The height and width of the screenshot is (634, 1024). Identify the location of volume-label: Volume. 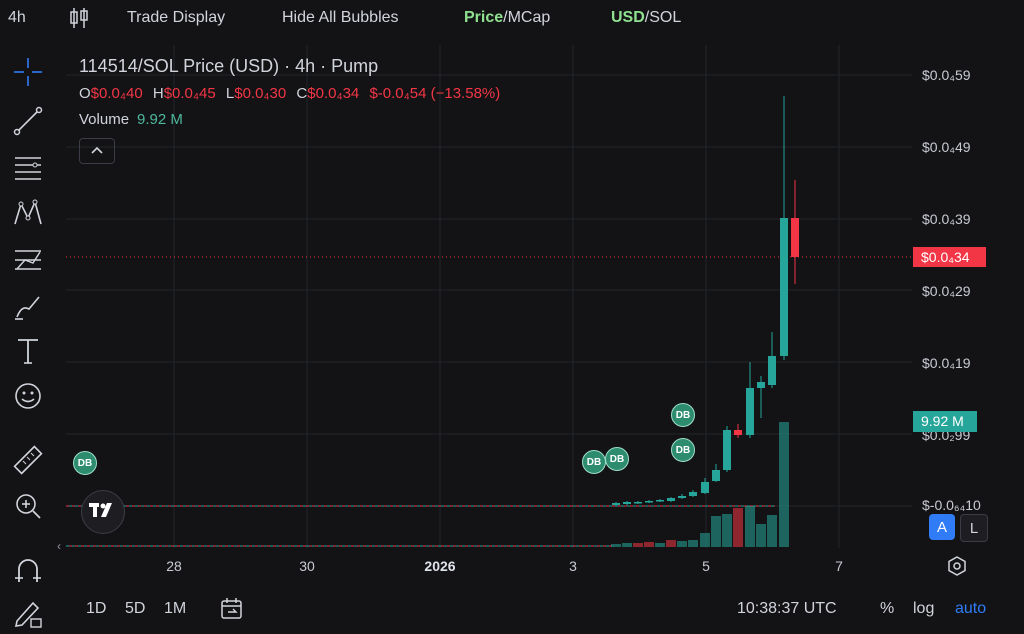
(104, 119).